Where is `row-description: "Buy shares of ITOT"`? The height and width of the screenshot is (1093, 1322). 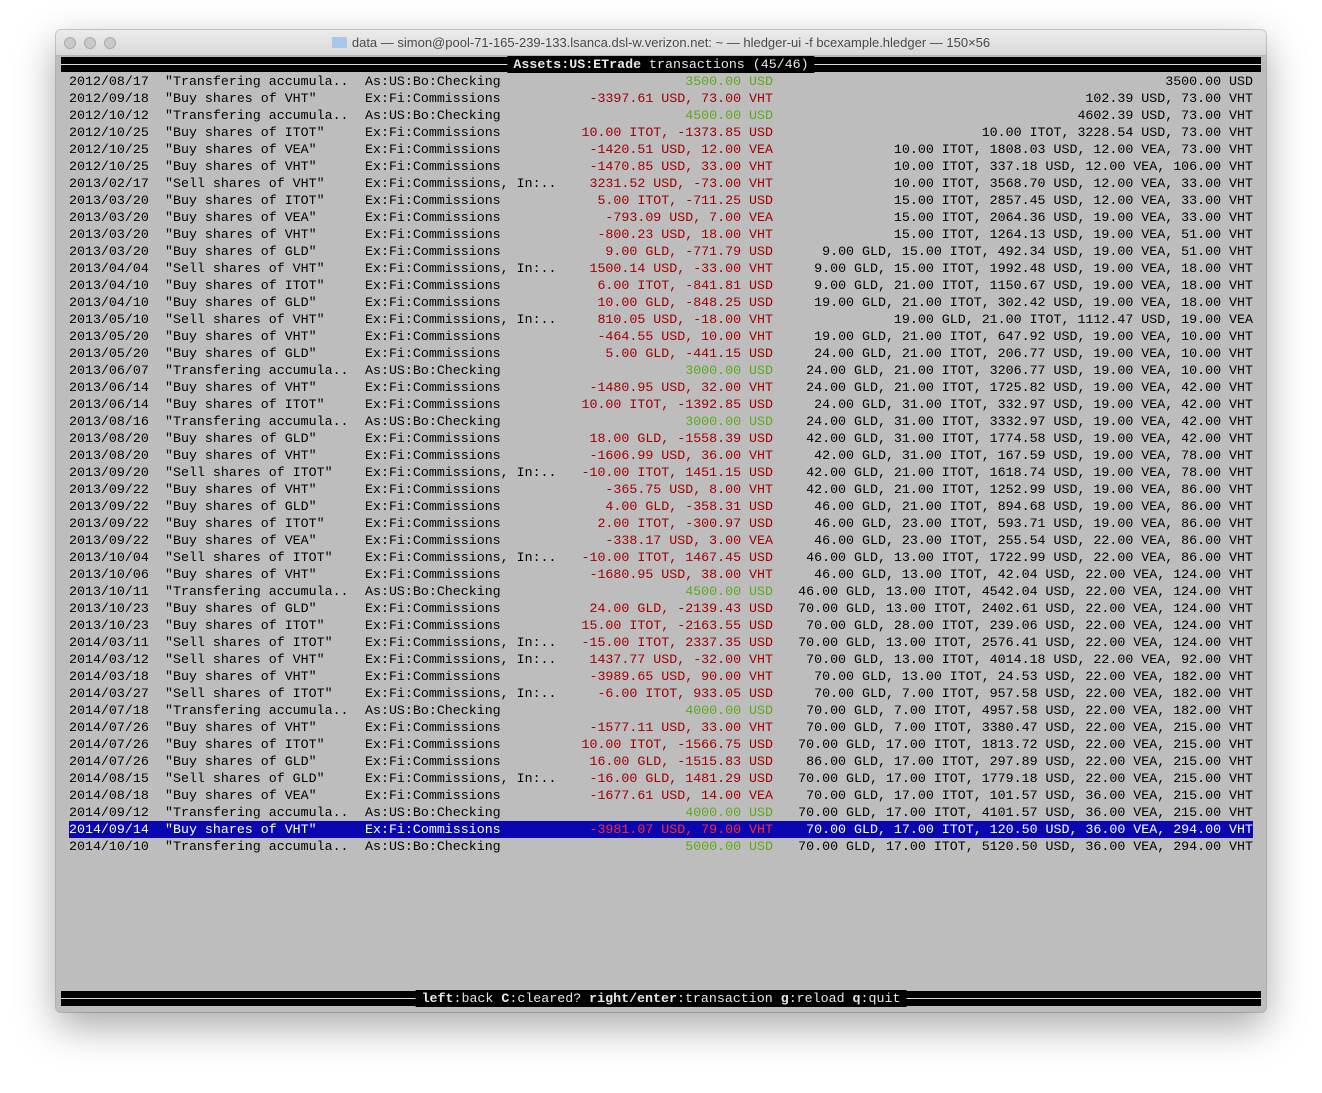
row-description: "Buy shares of ITOT" is located at coordinates (245, 200).